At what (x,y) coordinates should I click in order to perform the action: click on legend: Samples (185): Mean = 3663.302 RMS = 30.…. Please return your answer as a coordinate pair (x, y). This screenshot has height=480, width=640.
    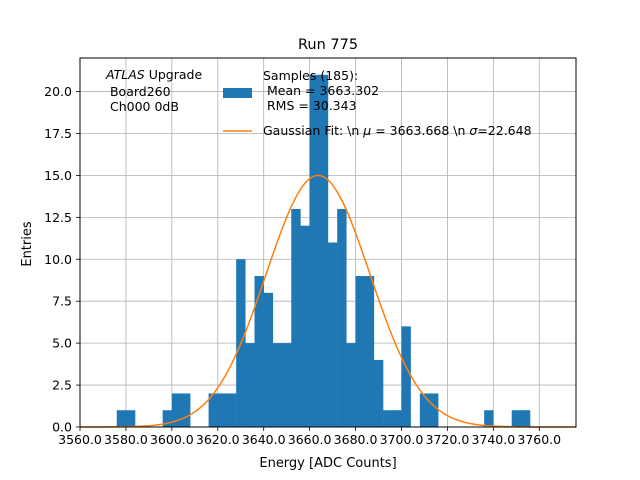
    Looking at the image, I should click on (377, 103).